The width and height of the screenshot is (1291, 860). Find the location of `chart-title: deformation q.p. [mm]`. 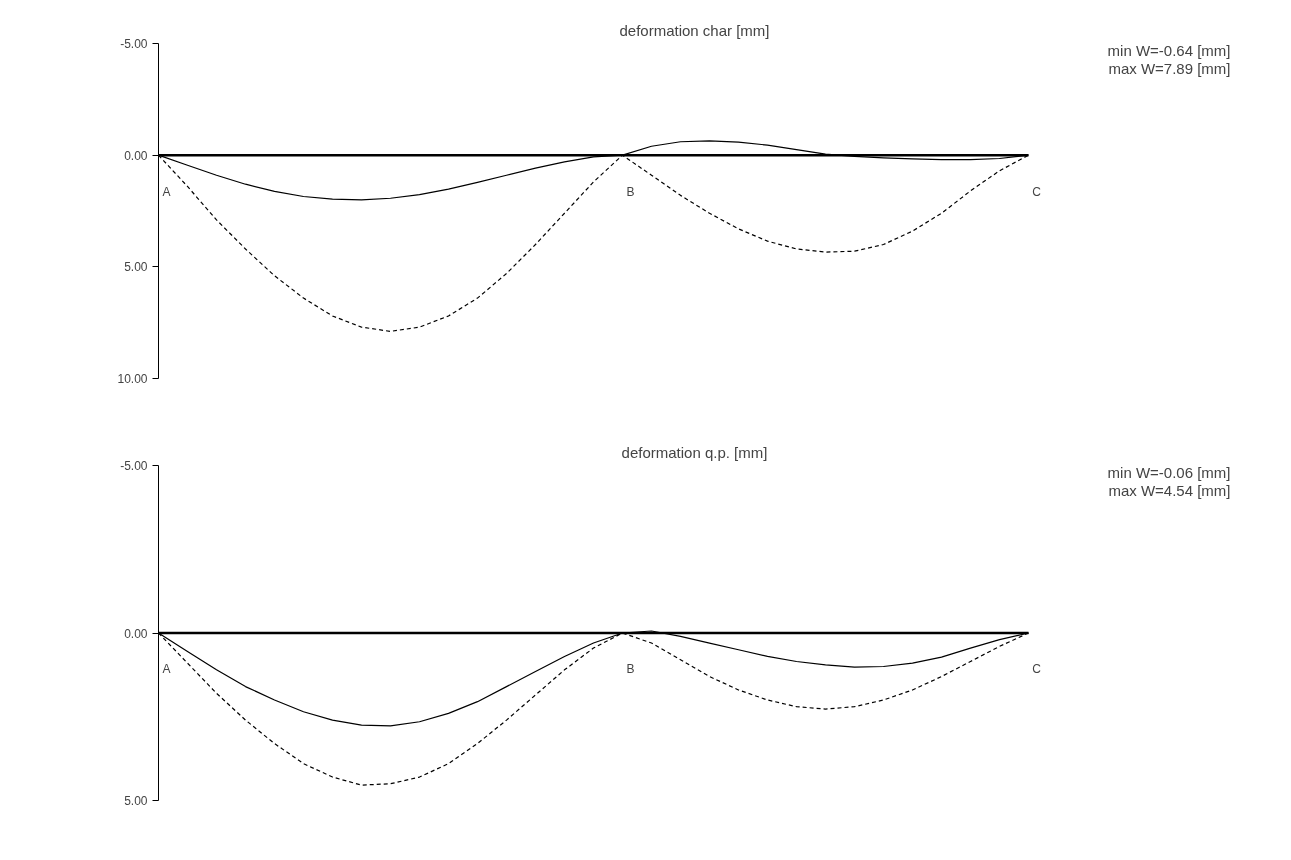

chart-title: deformation q.p. [mm] is located at coordinates (694, 452).